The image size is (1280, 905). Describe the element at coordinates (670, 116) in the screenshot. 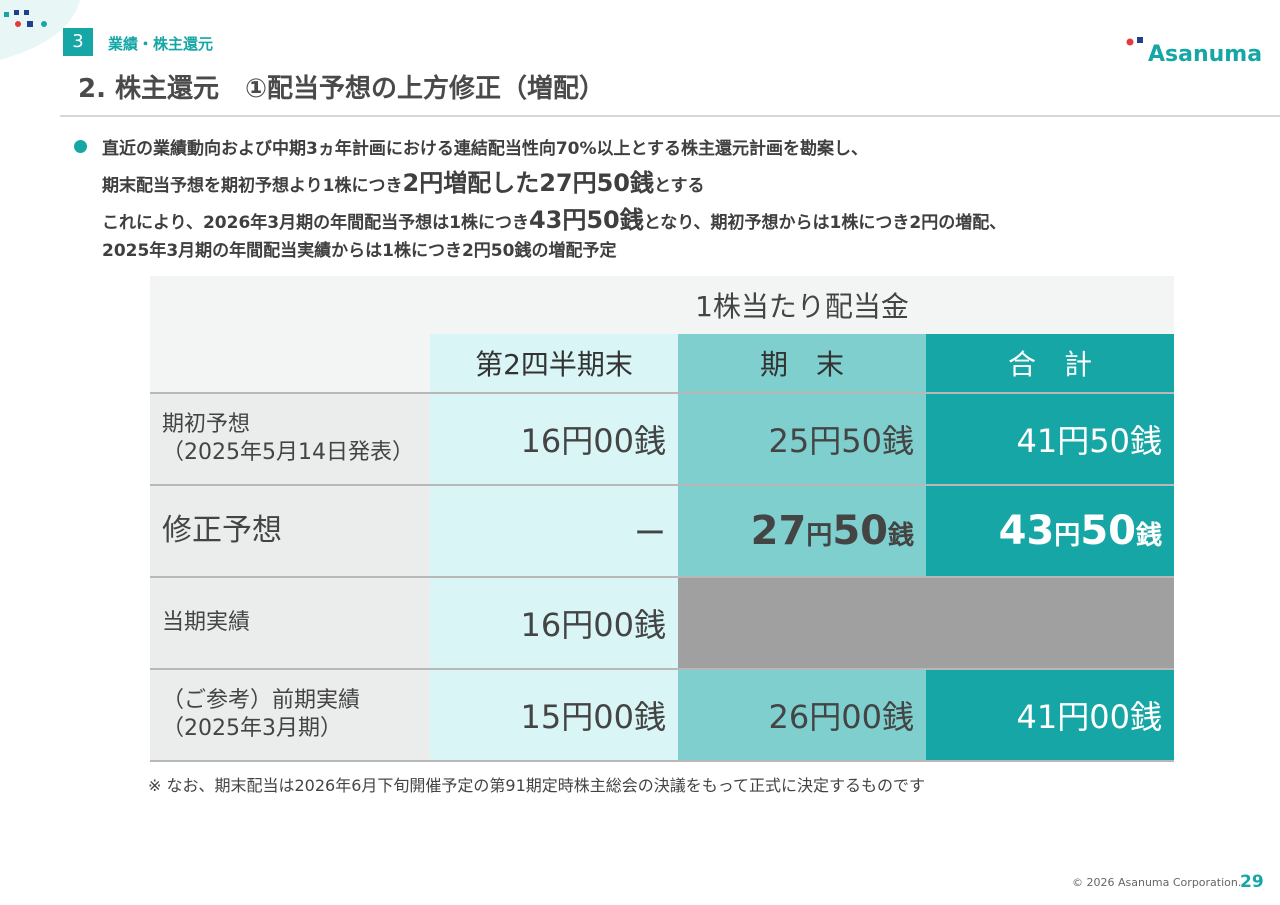

I see `title-divider` at that location.